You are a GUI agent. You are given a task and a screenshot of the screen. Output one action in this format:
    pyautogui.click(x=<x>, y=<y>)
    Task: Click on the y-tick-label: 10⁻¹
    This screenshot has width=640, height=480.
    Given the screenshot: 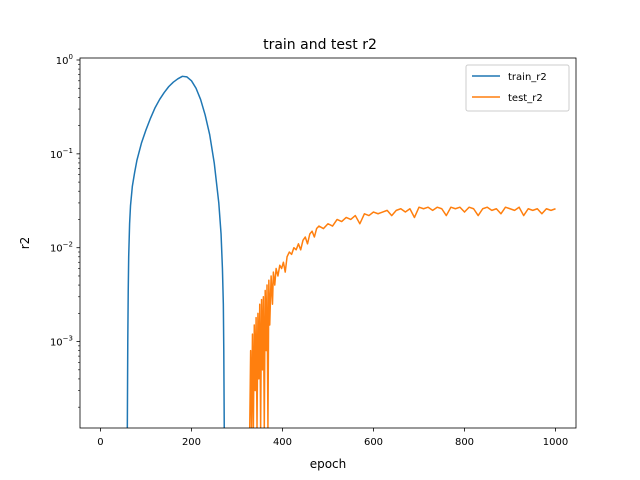 What is the action you would take?
    pyautogui.click(x=61, y=154)
    